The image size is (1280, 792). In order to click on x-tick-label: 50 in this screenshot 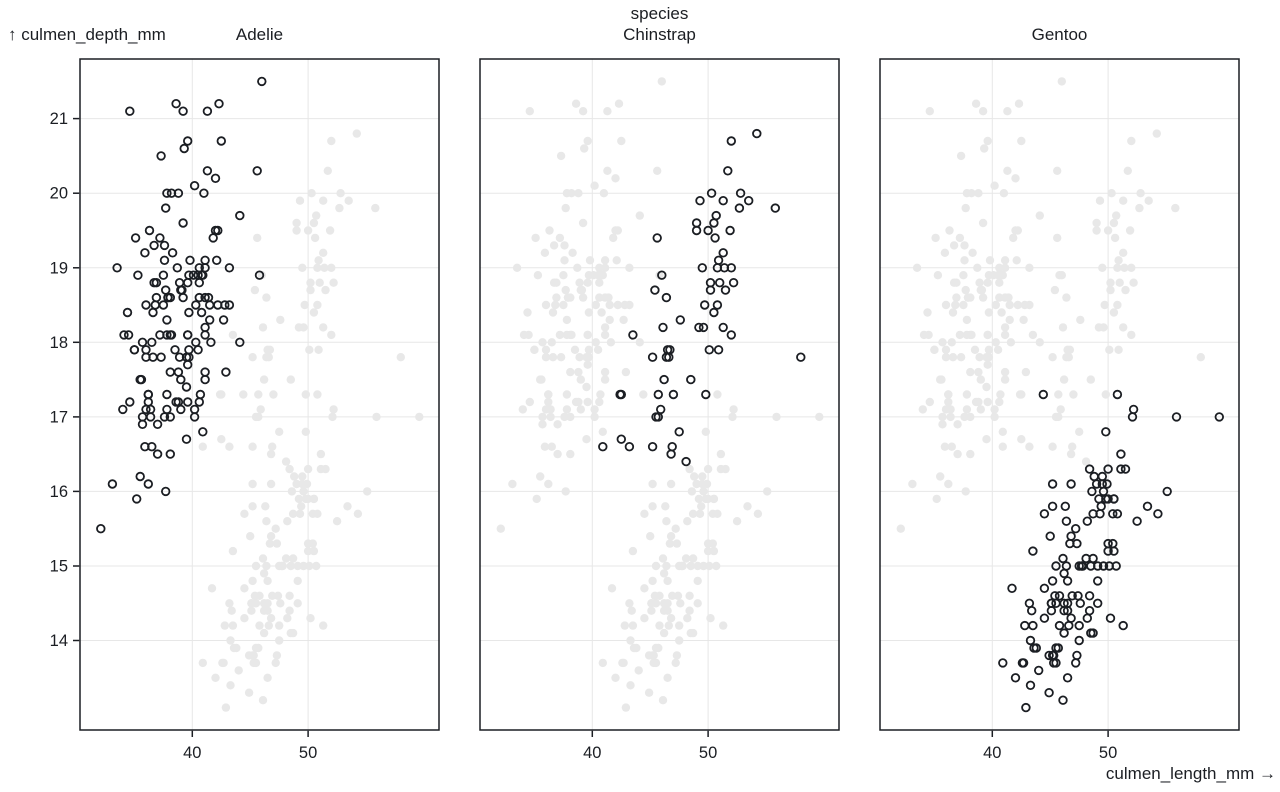, I will do `click(308, 753)`.